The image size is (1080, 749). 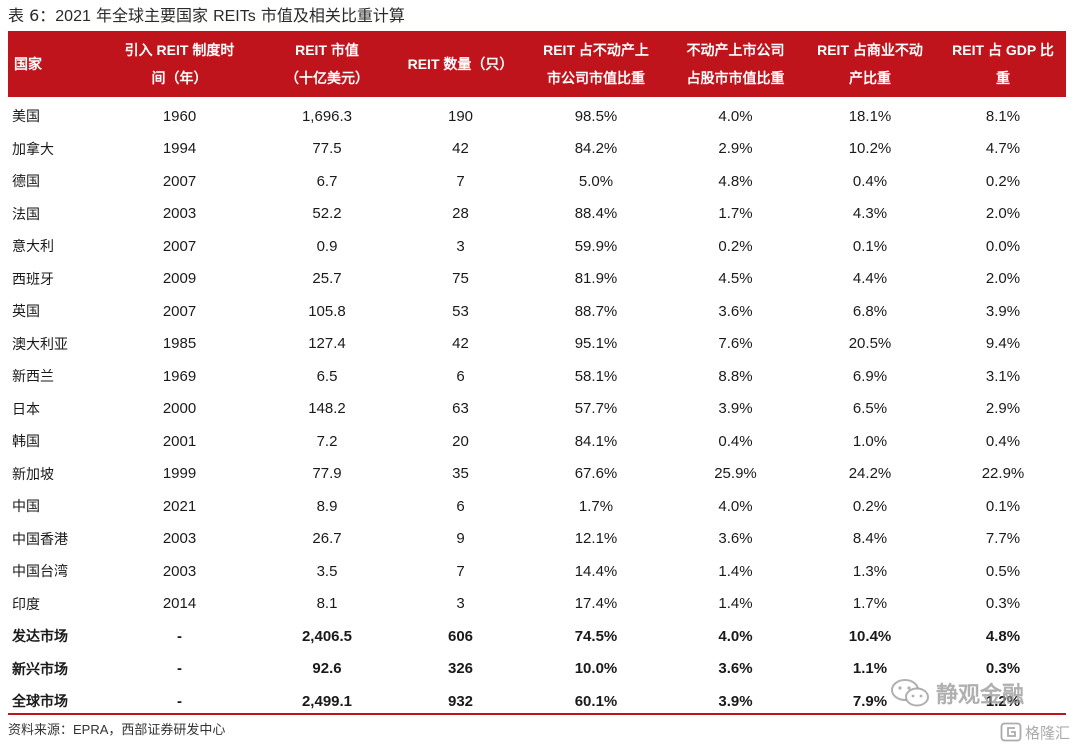 What do you see at coordinates (460, 636) in the screenshot?
I see `value-cell: 606` at bounding box center [460, 636].